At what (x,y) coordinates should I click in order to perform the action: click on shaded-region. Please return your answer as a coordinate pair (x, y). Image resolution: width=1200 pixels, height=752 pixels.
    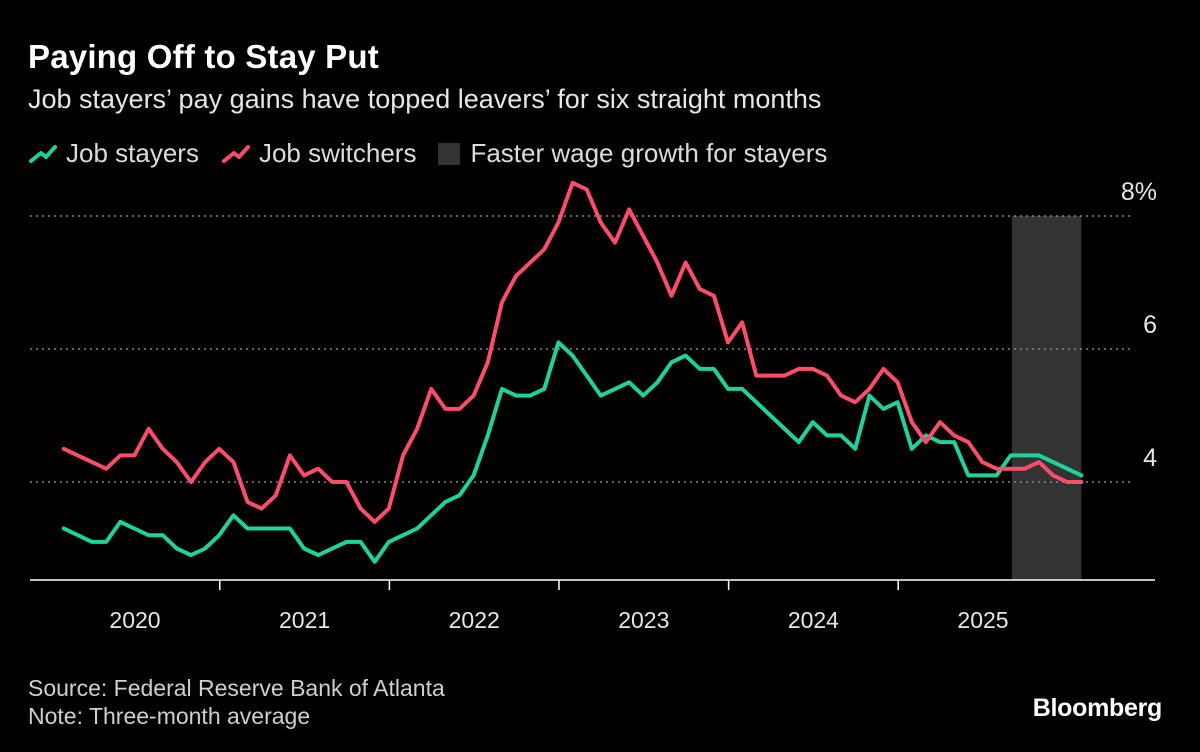
    Looking at the image, I should click on (1046, 398).